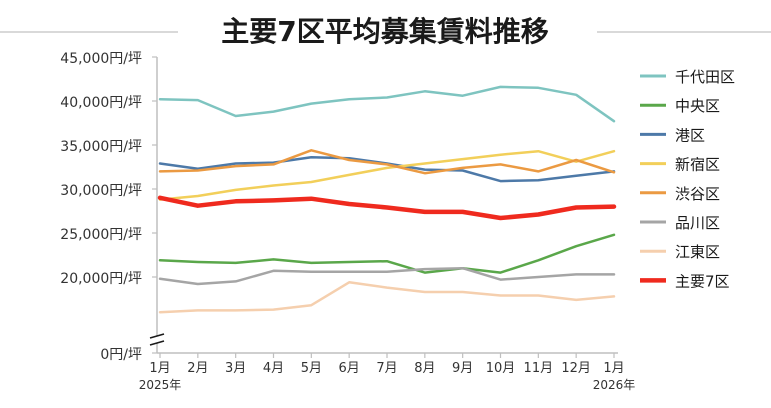 The image size is (771, 408). I want to click on y-tick-label: 0円/坪, so click(121, 355).